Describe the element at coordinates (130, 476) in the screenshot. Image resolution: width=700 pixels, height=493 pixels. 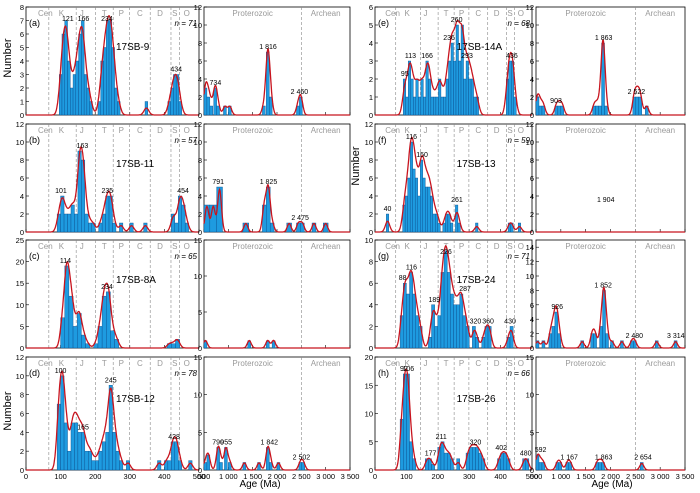
I see `x-tick-label: 300` at that location.